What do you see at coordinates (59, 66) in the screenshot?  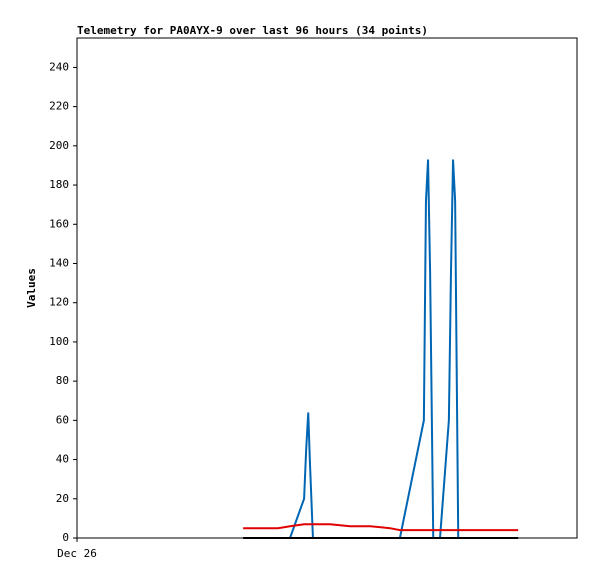 I see `y-tick-label: 240` at bounding box center [59, 66].